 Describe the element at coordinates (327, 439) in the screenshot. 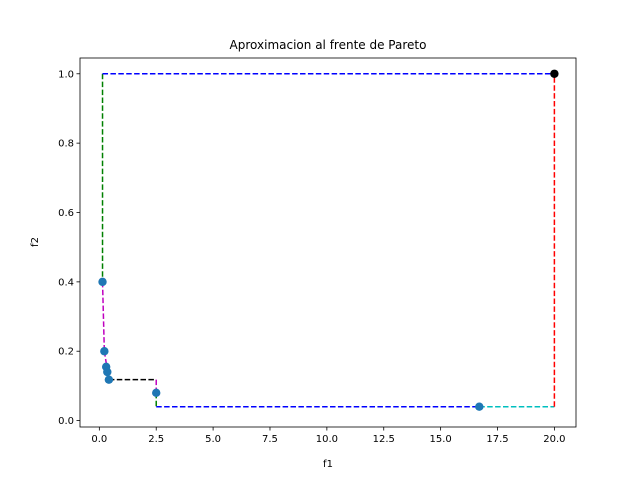

I see `x-tick-label: 10.0` at that location.